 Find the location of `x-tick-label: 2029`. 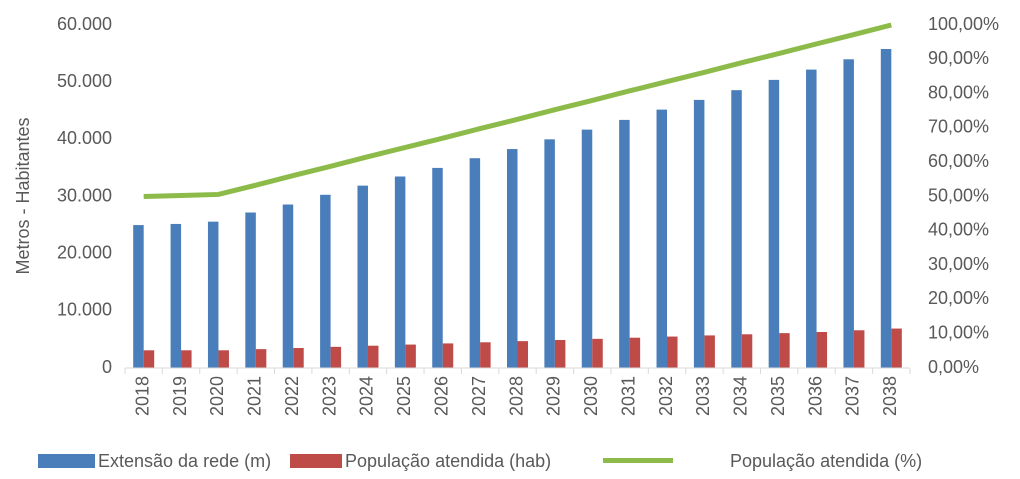

x-tick-label: 2029 is located at coordinates (554, 396).